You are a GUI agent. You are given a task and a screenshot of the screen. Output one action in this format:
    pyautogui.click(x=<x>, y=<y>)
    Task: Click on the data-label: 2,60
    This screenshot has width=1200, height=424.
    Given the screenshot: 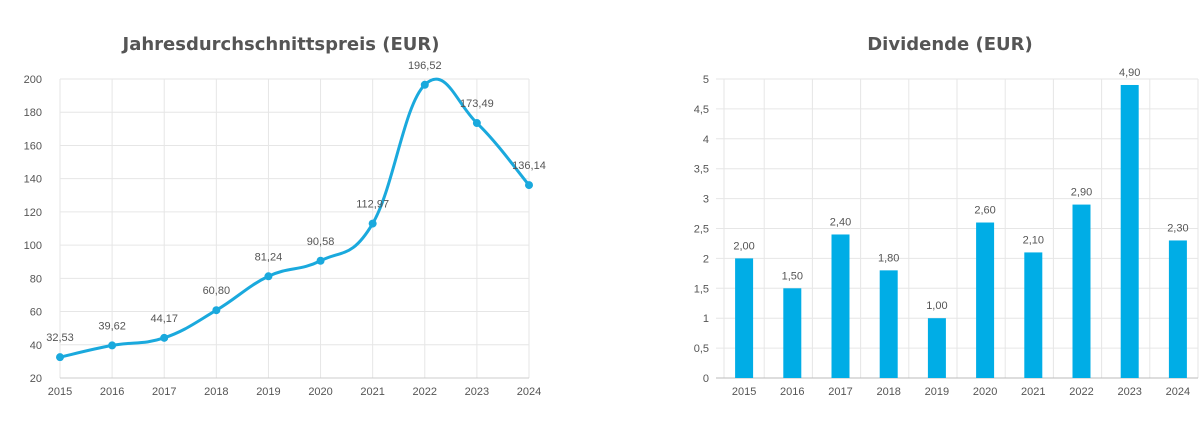 What is the action you would take?
    pyautogui.click(x=984, y=211)
    